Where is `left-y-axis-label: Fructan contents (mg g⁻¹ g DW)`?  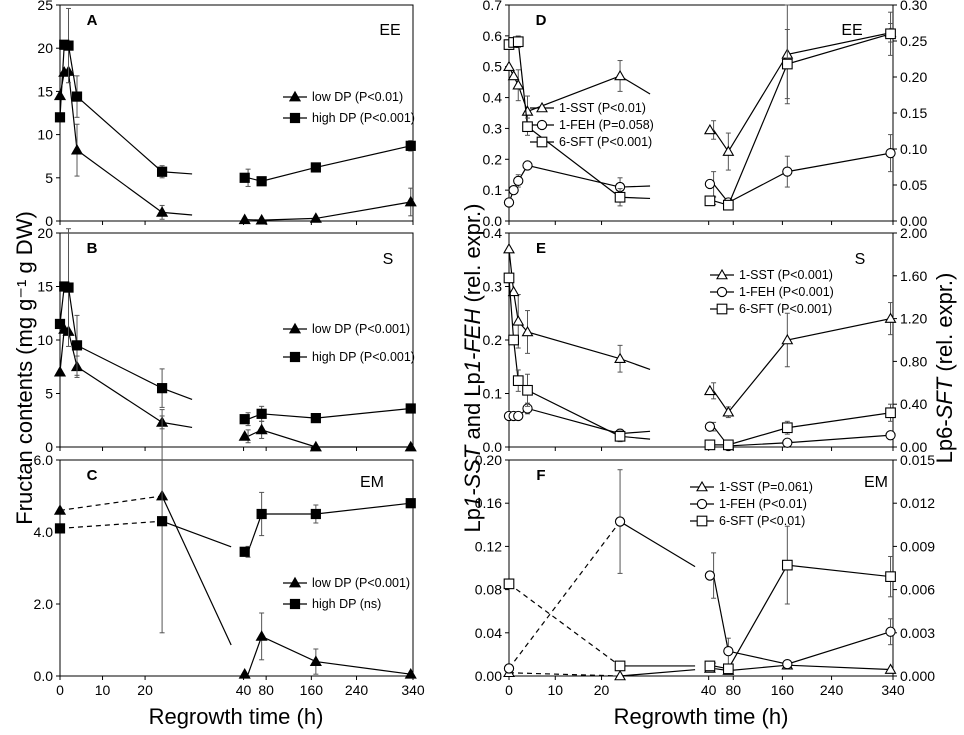
left-y-axis-label: Fructan contents (mg g⁻¹ g DW) is located at coordinates (24, 368).